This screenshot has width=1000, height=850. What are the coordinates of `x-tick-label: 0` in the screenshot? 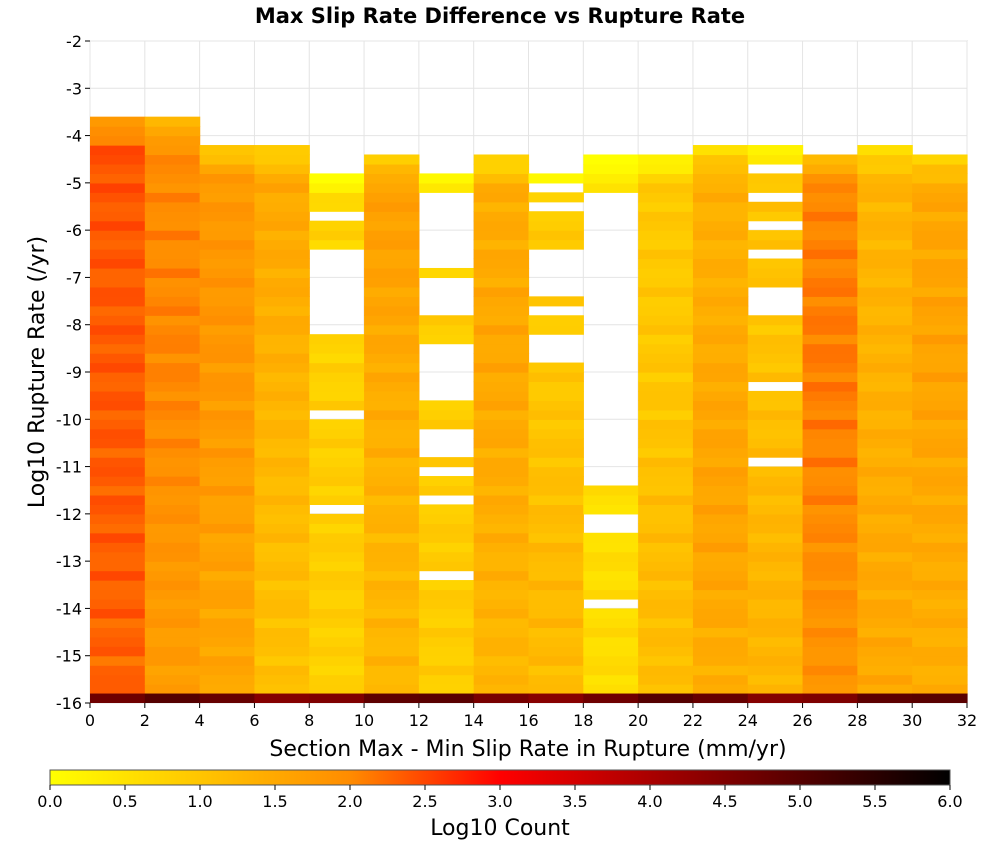 It's located at (90, 720).